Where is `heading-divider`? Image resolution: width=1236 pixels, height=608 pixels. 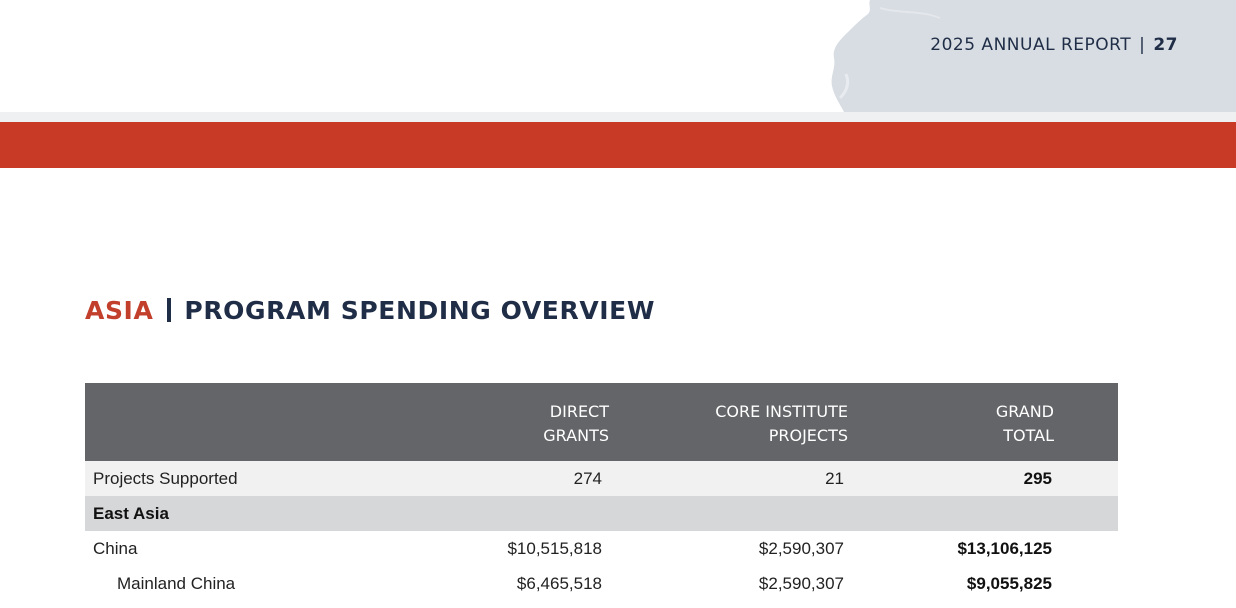
heading-divider is located at coordinates (169, 310).